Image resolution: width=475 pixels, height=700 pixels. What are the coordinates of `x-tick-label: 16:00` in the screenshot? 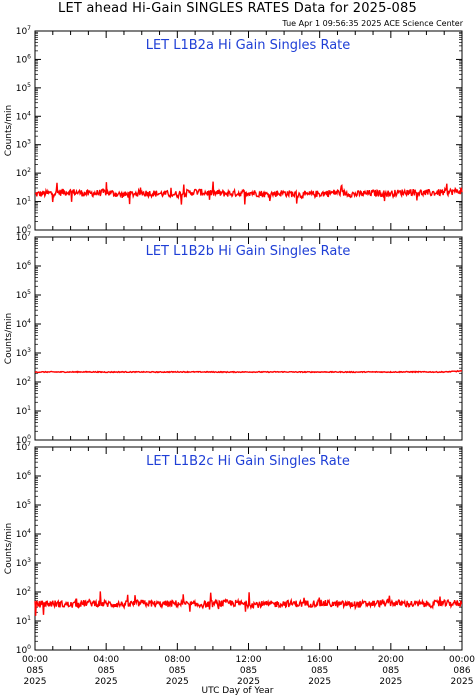 It's located at (320, 660).